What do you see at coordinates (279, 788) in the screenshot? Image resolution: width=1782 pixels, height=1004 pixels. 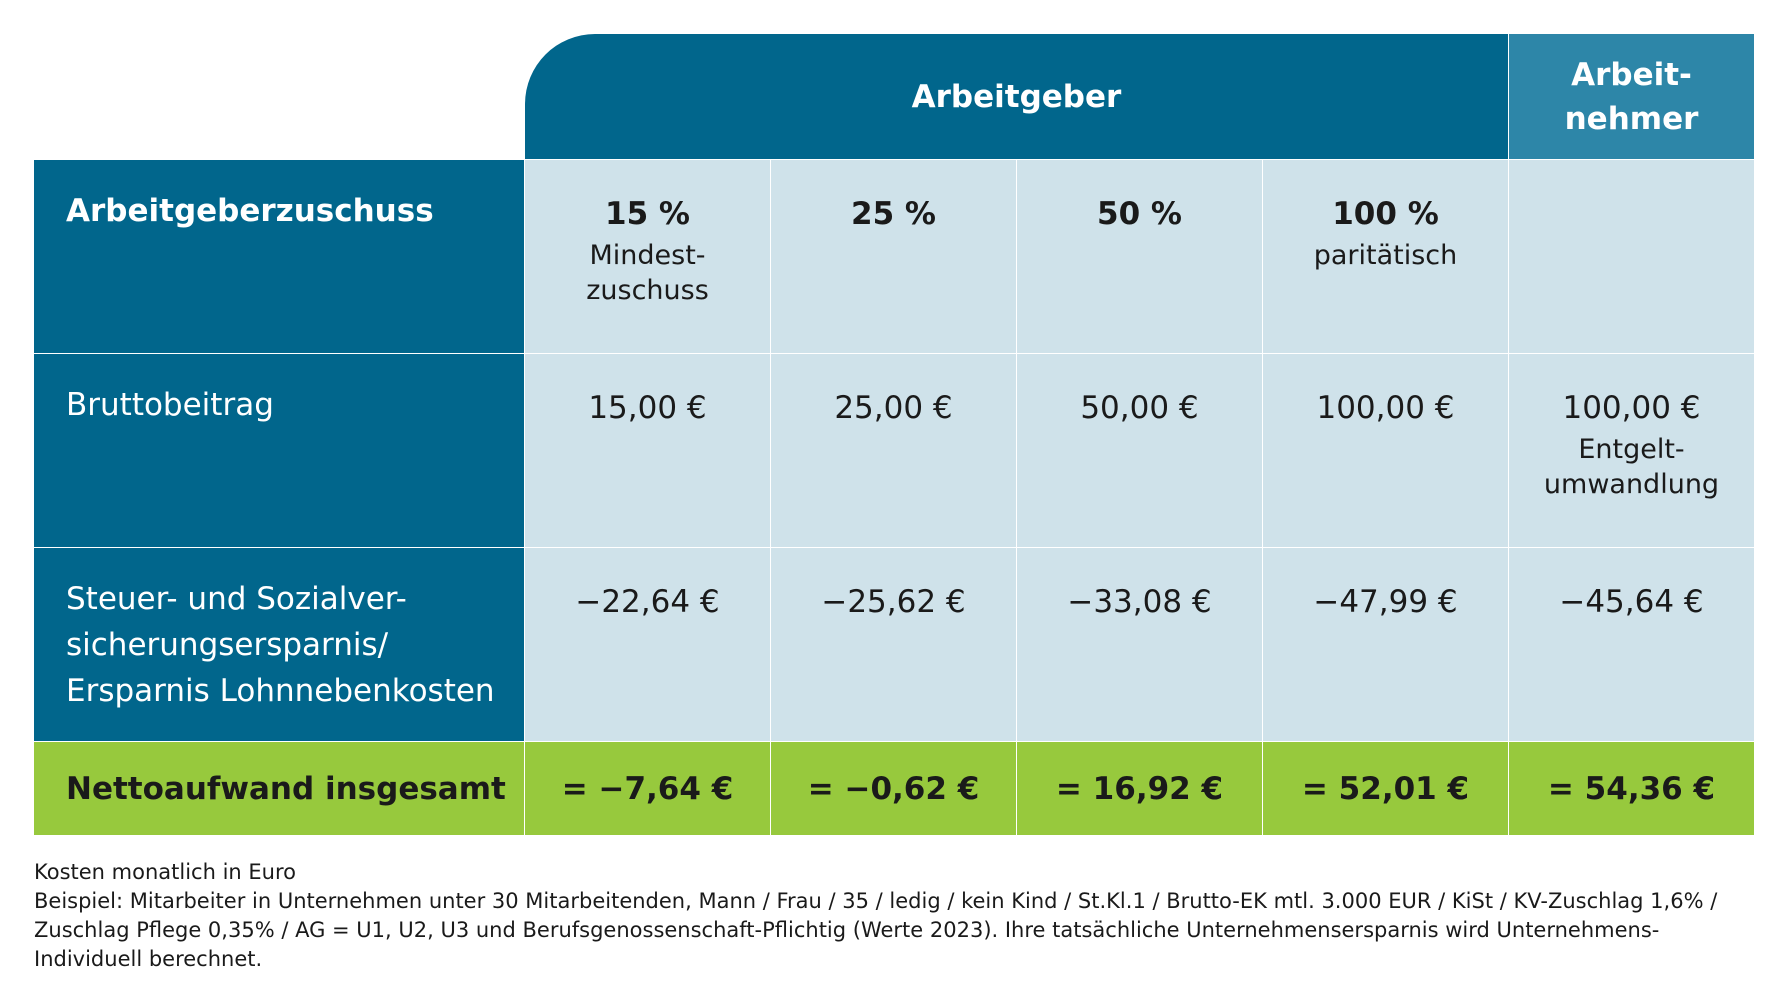 I see `row-label-netto: Nettoaufwand insgesamt` at bounding box center [279, 788].